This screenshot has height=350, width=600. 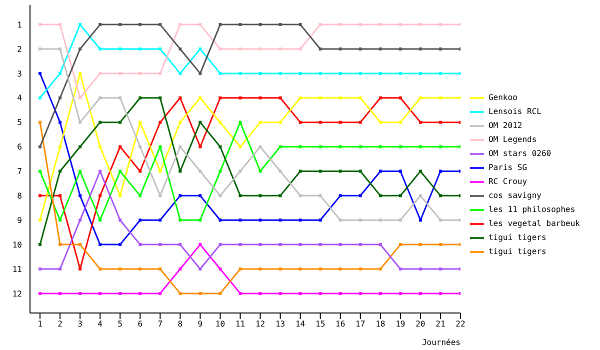 I want to click on y-tick-label: 8, so click(x=19, y=196).